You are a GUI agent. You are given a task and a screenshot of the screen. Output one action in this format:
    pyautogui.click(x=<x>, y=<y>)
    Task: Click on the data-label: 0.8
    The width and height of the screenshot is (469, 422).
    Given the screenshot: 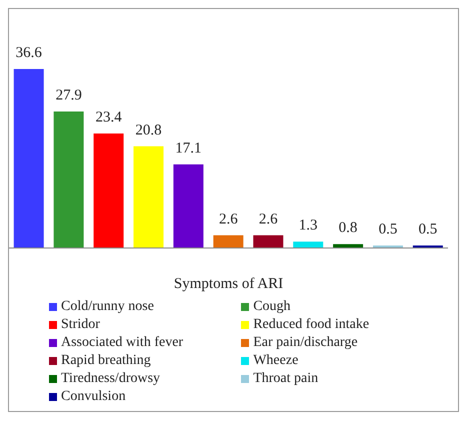 What is the action you would take?
    pyautogui.click(x=348, y=228)
    